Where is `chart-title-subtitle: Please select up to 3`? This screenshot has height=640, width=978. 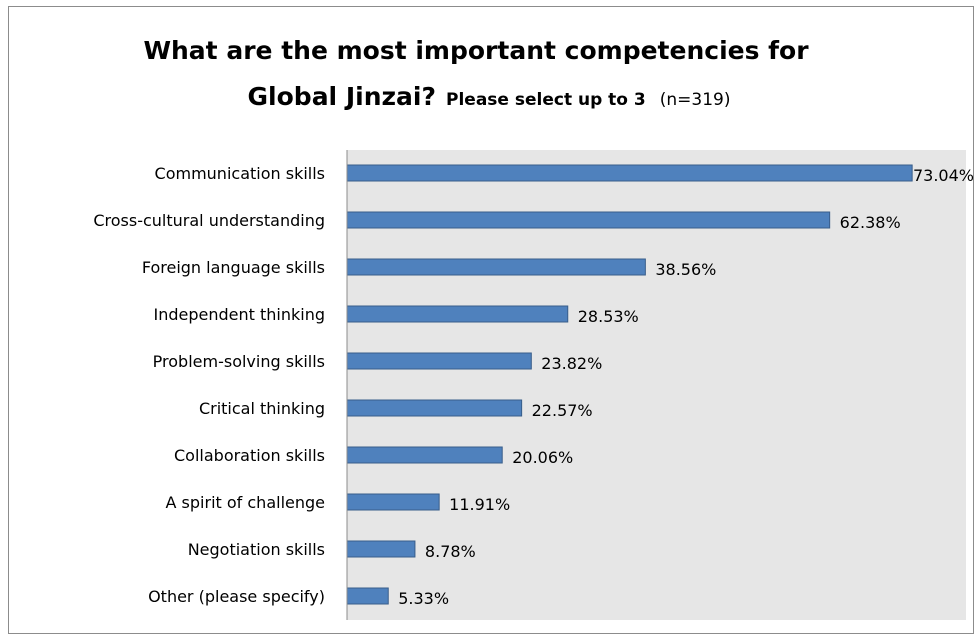
chart-title-subtitle: Please select up to 3 is located at coordinates (546, 100).